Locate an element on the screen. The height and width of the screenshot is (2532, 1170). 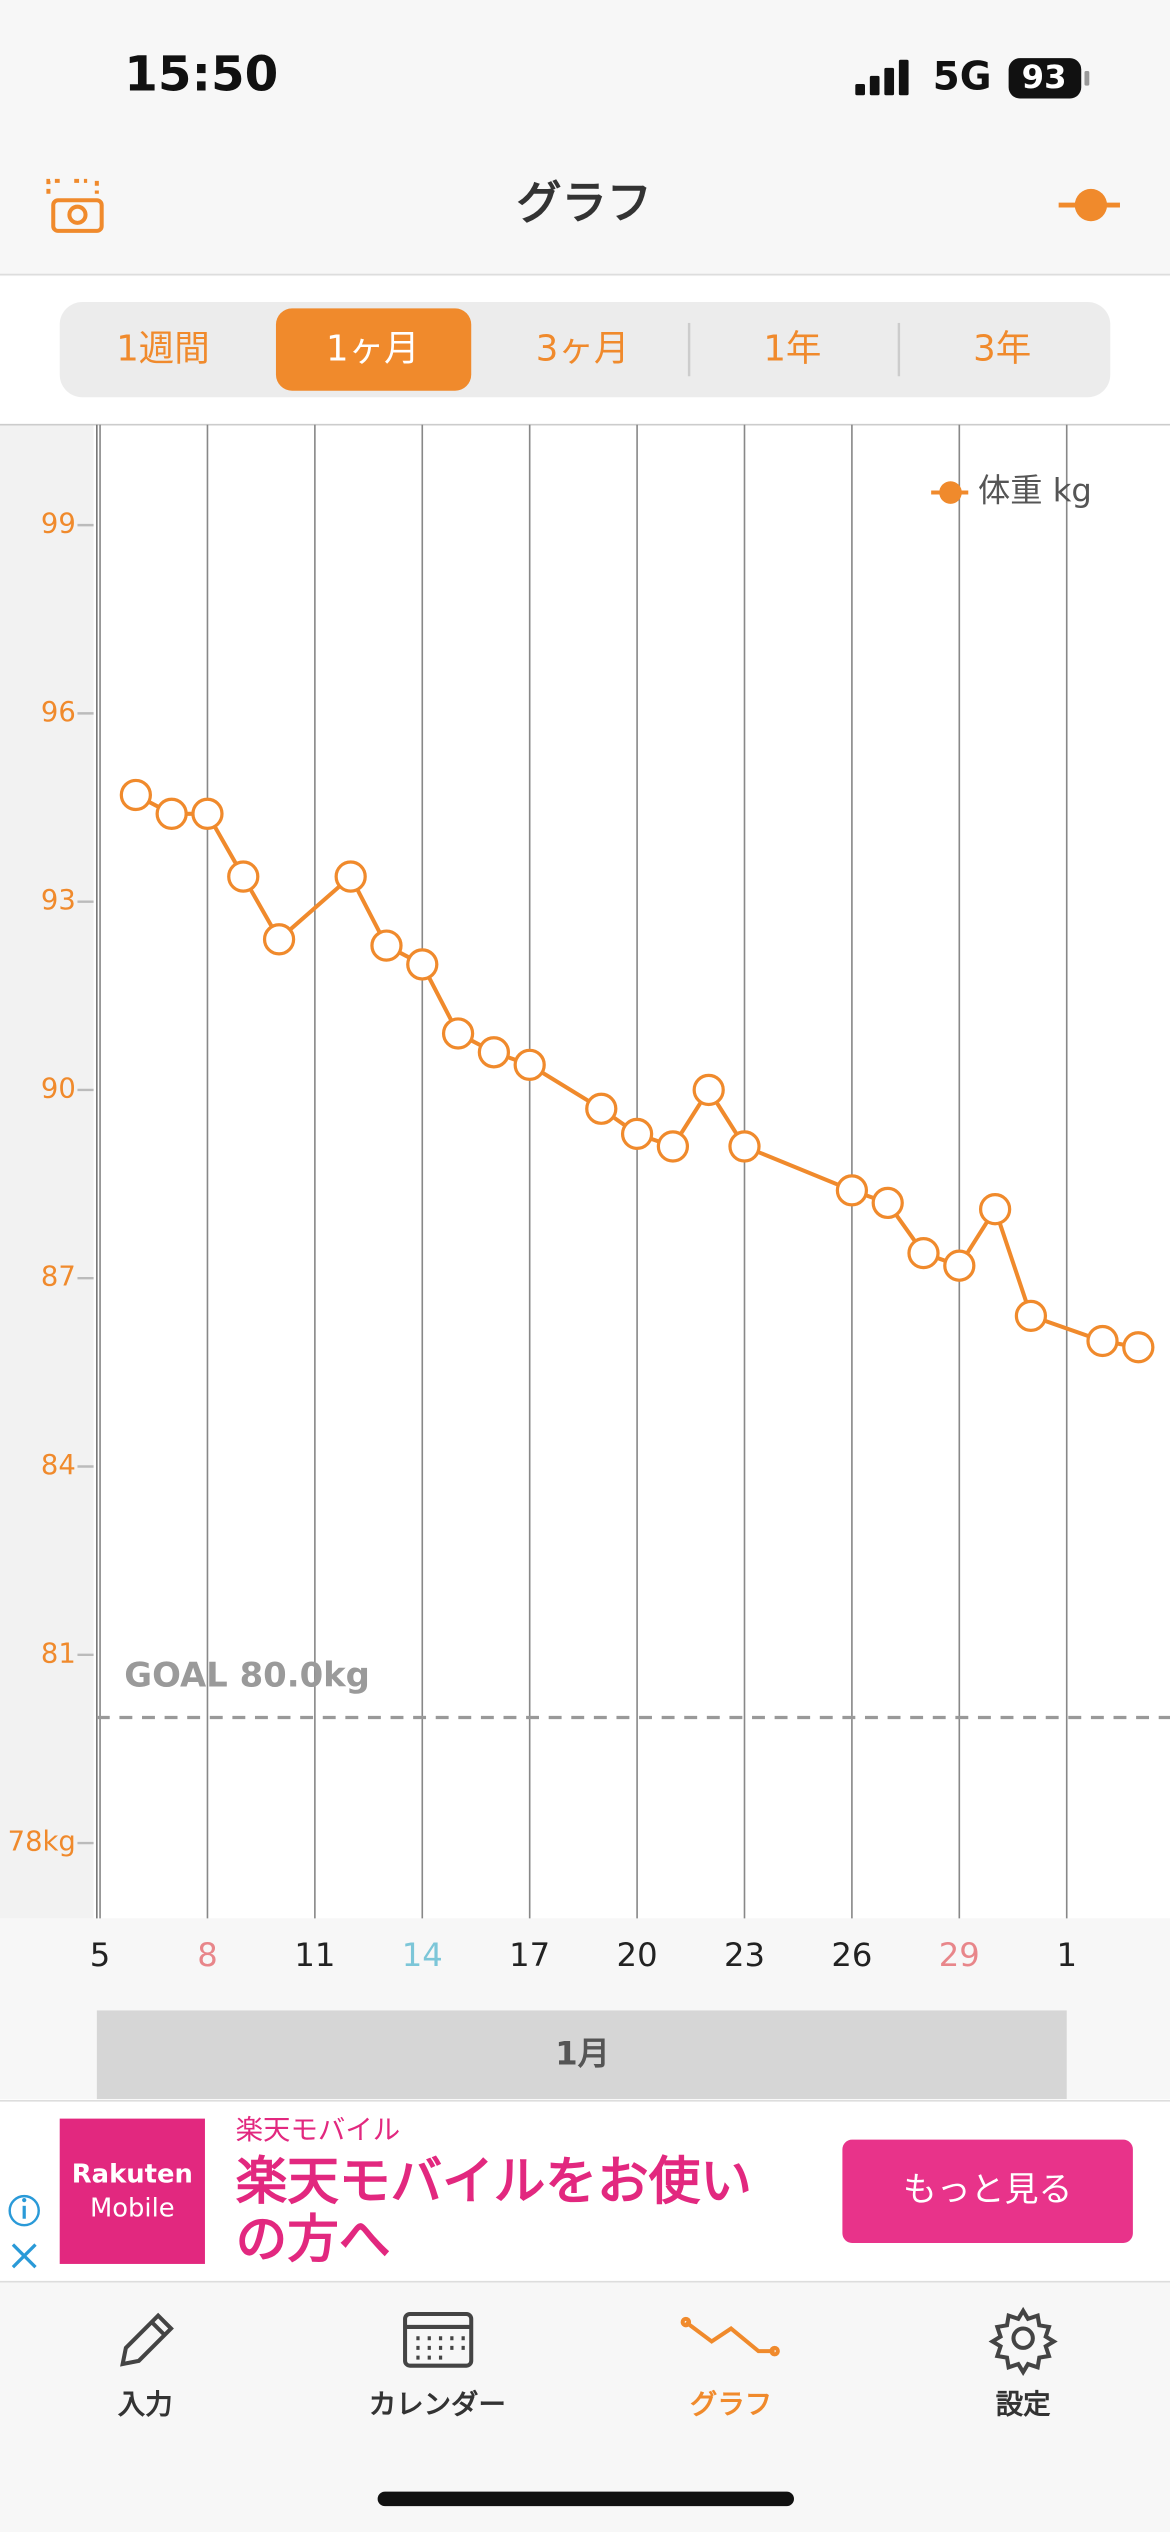
ad-button-label: もっと見る is located at coordinates (987, 2189).